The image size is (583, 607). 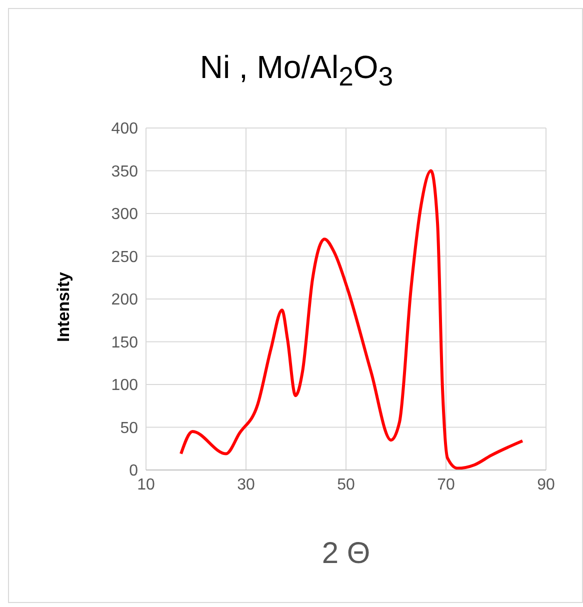 I want to click on x-tick-label: 70, so click(x=446, y=485).